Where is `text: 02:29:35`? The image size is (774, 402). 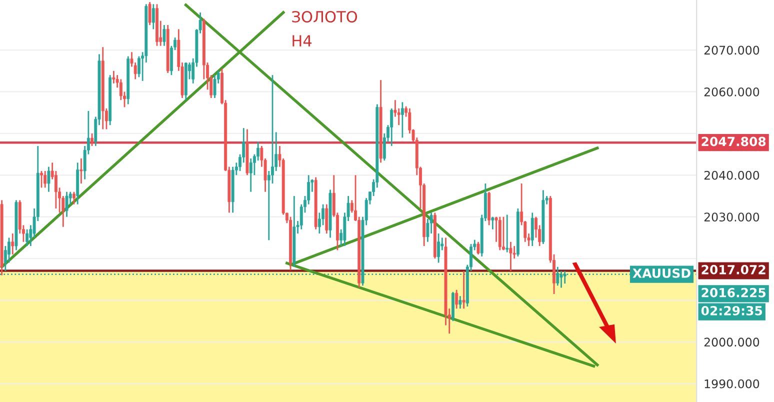
text: 02:29:35 is located at coordinates (731, 311).